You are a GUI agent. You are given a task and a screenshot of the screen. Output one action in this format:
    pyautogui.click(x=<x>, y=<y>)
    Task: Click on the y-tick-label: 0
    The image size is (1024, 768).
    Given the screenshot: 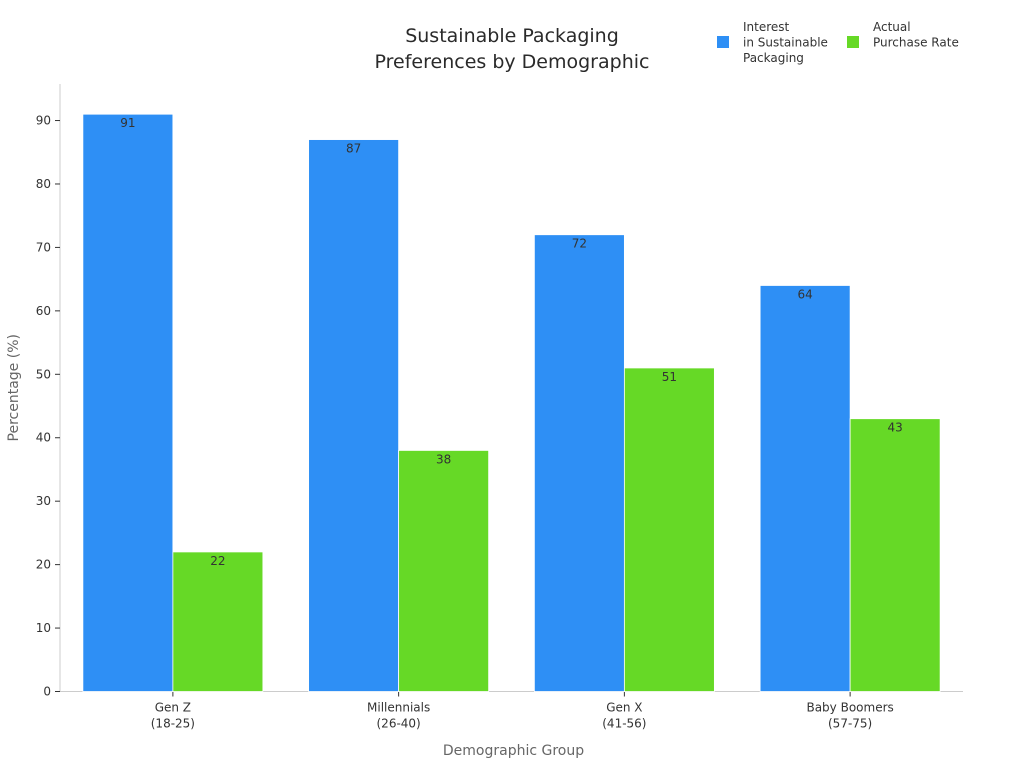 What is the action you would take?
    pyautogui.click(x=47, y=692)
    